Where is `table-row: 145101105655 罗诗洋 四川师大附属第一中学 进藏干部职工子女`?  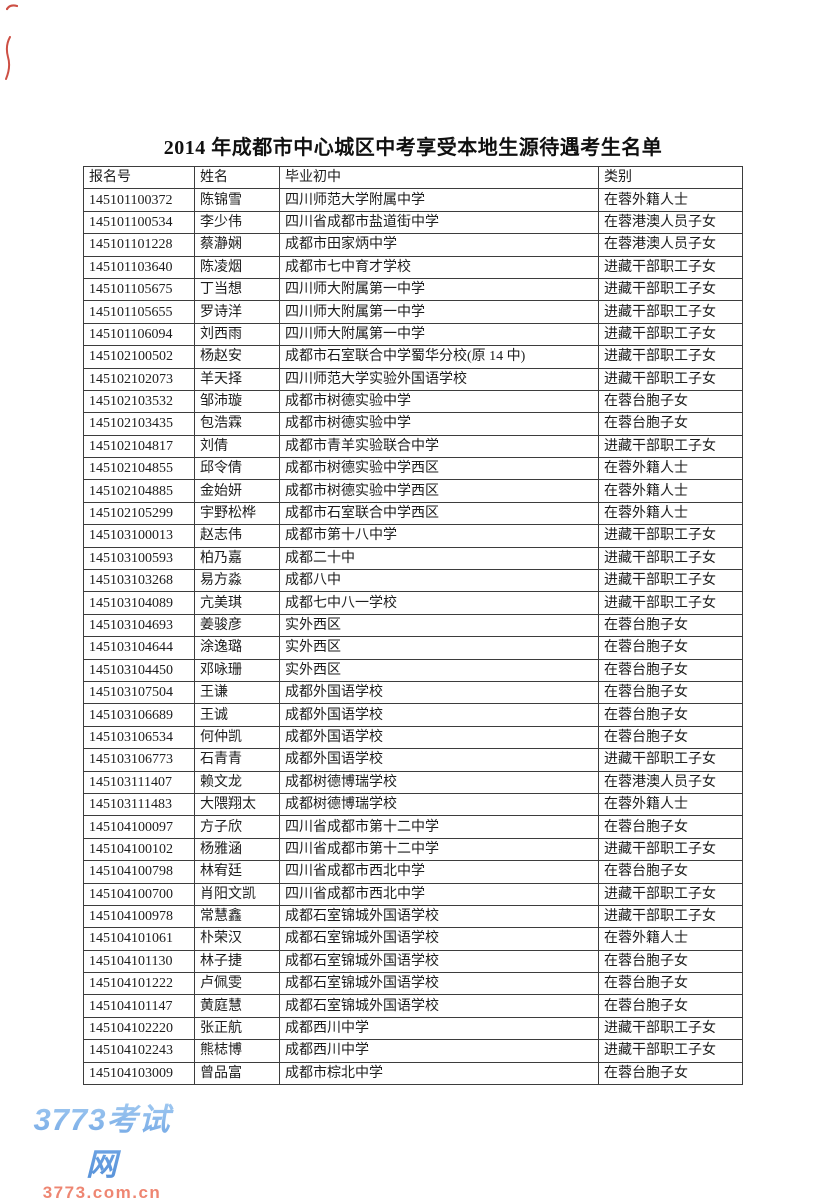 table-row: 145101105655 罗诗洋 四川师大附属第一中学 进藏干部职工子女 is located at coordinates (413, 312).